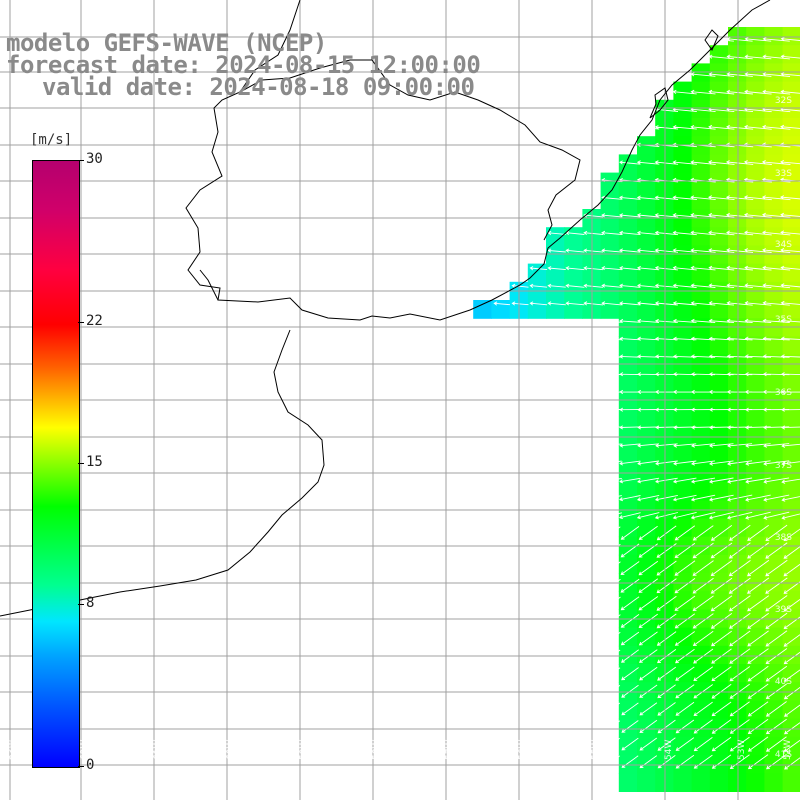 The height and width of the screenshot is (800, 800). What do you see at coordinates (783, 682) in the screenshot?
I see `latitude-label: 40S` at bounding box center [783, 682].